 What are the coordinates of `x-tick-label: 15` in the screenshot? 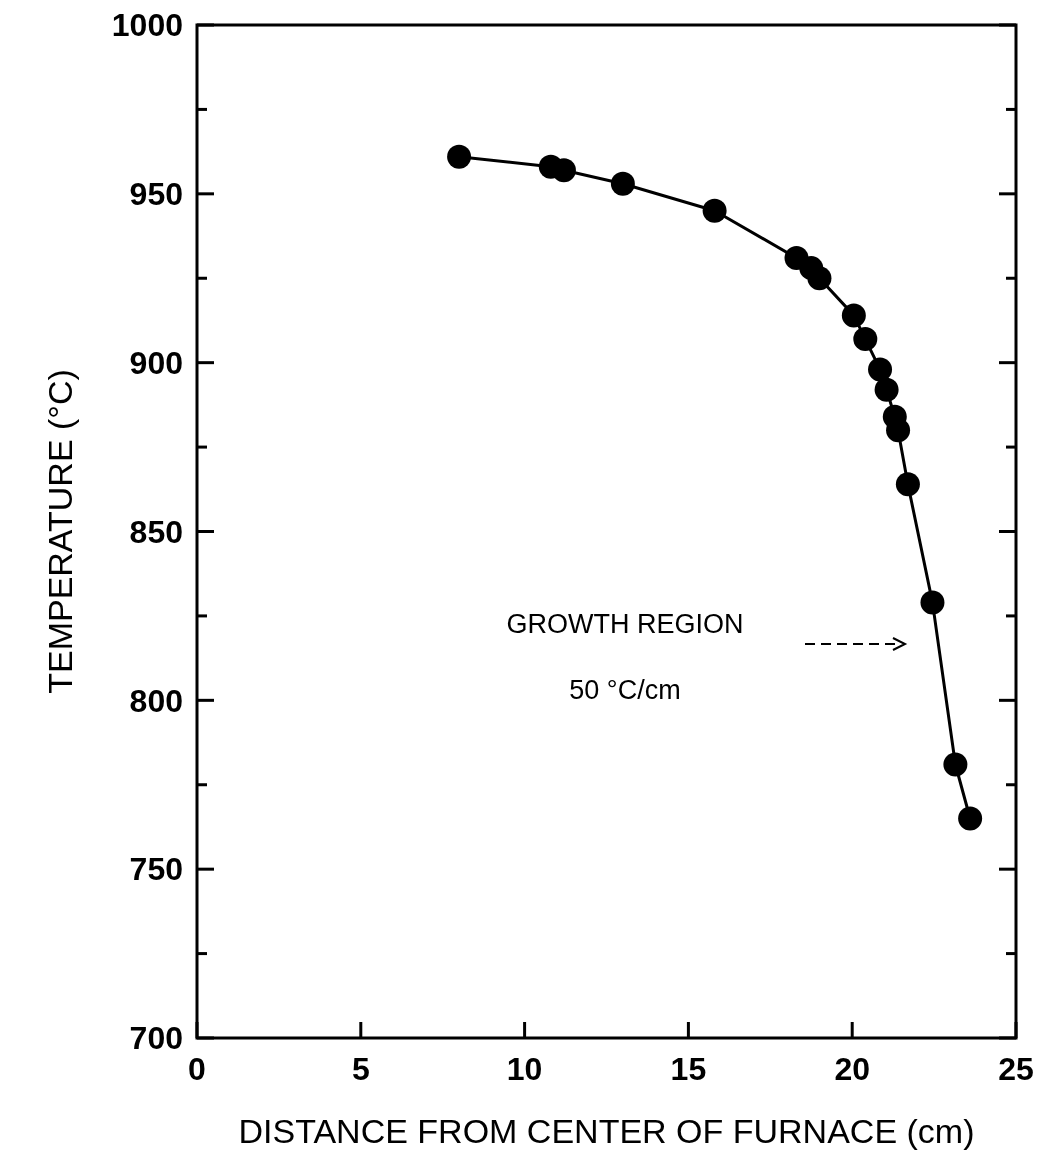 It's located at (688, 1069).